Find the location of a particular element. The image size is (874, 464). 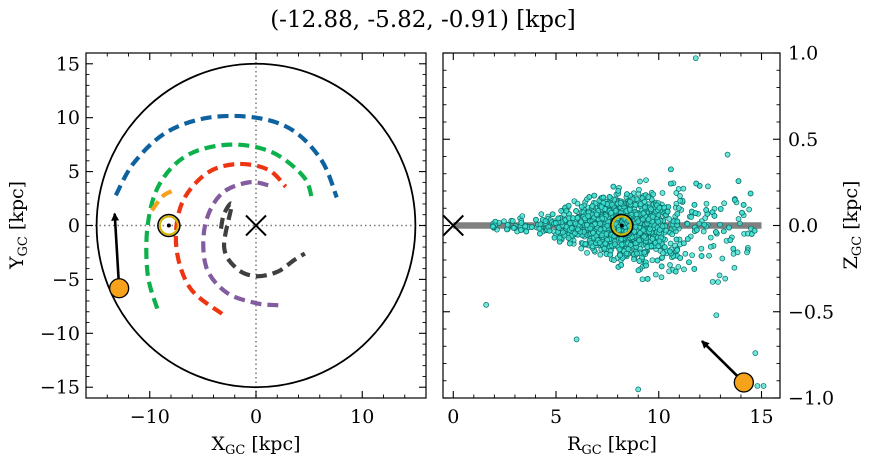

y-tick-label: −1.0 is located at coordinates (811, 399).